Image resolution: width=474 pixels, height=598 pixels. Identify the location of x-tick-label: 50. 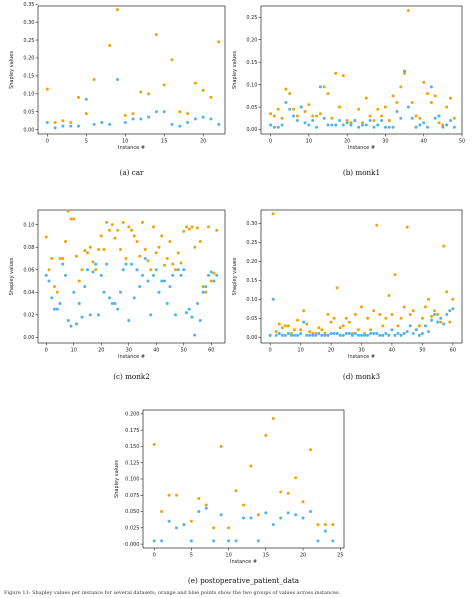
(184, 351).